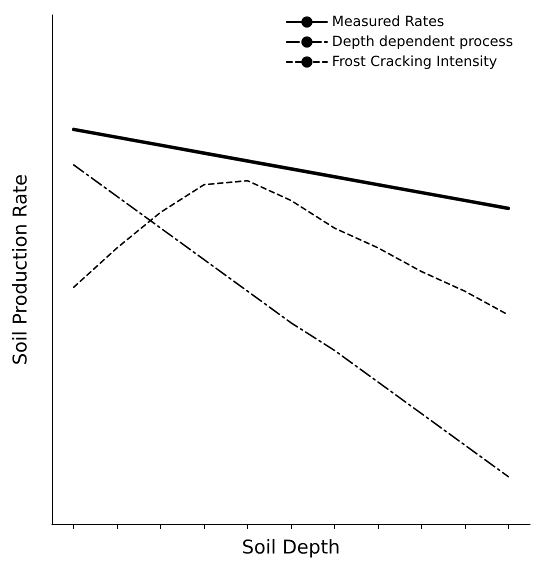 The height and width of the screenshot is (562, 538). I want to click on y-axis-title: Soil Production Rate, so click(21, 269).